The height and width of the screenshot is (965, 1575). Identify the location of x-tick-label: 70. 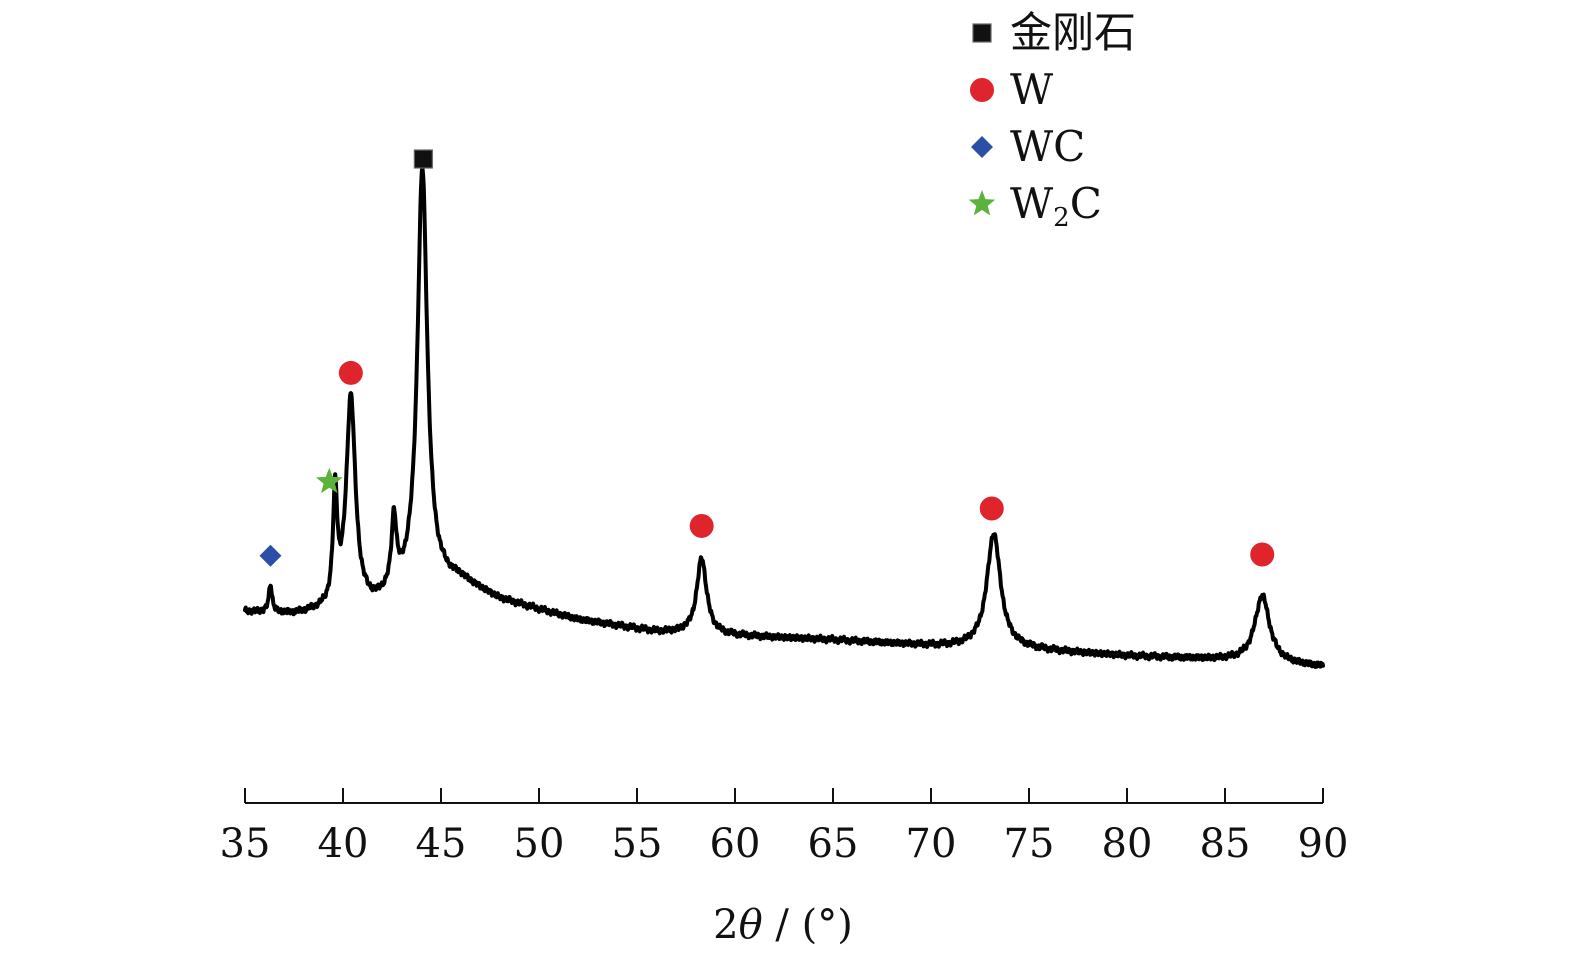
(931, 844).